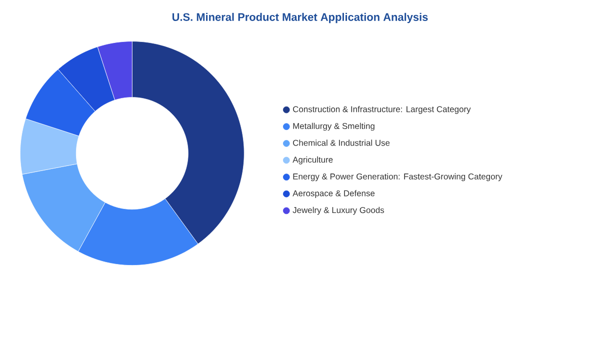 This screenshot has height=337, width=600. What do you see at coordinates (312, 160) in the screenshot?
I see `legend-label: Agriculture` at bounding box center [312, 160].